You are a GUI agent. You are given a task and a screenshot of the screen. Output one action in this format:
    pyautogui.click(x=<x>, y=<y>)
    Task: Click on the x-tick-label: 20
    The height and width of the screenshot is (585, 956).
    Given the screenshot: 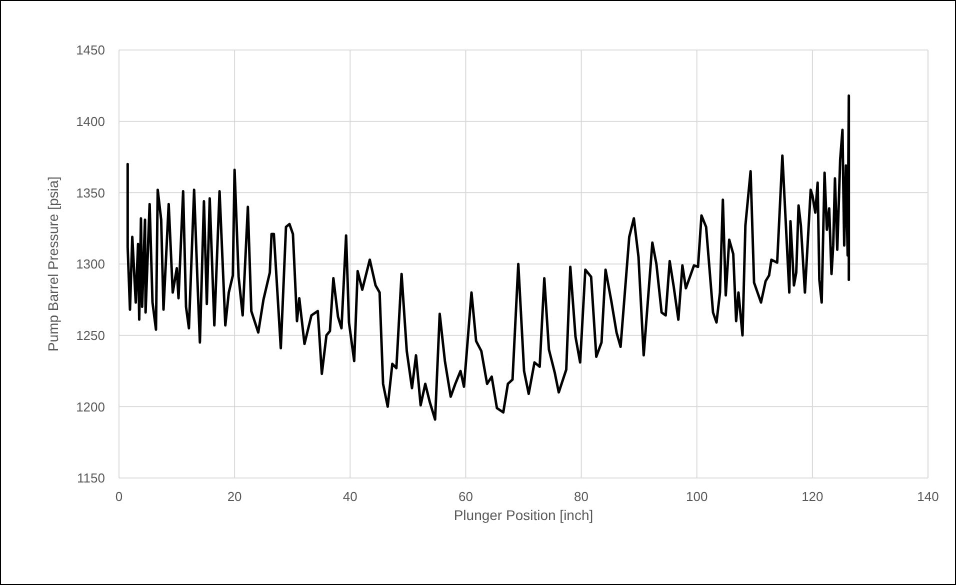 What is the action you would take?
    pyautogui.click(x=234, y=496)
    